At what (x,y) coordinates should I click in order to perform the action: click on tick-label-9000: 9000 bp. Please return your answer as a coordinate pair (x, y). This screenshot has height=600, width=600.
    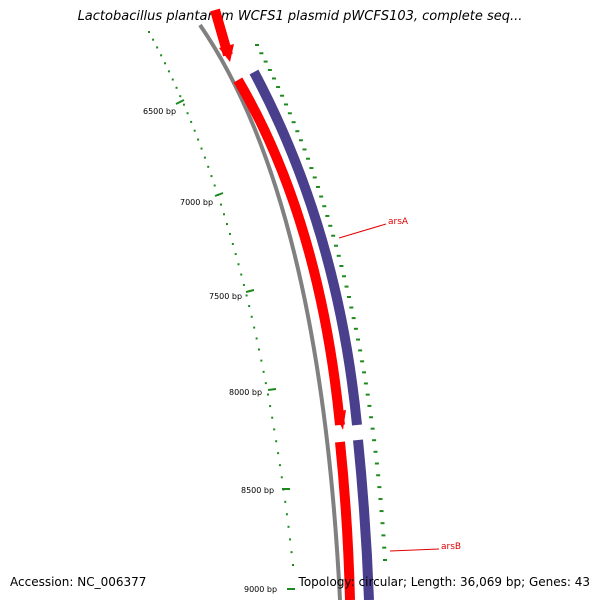
    Looking at the image, I should click on (260, 589).